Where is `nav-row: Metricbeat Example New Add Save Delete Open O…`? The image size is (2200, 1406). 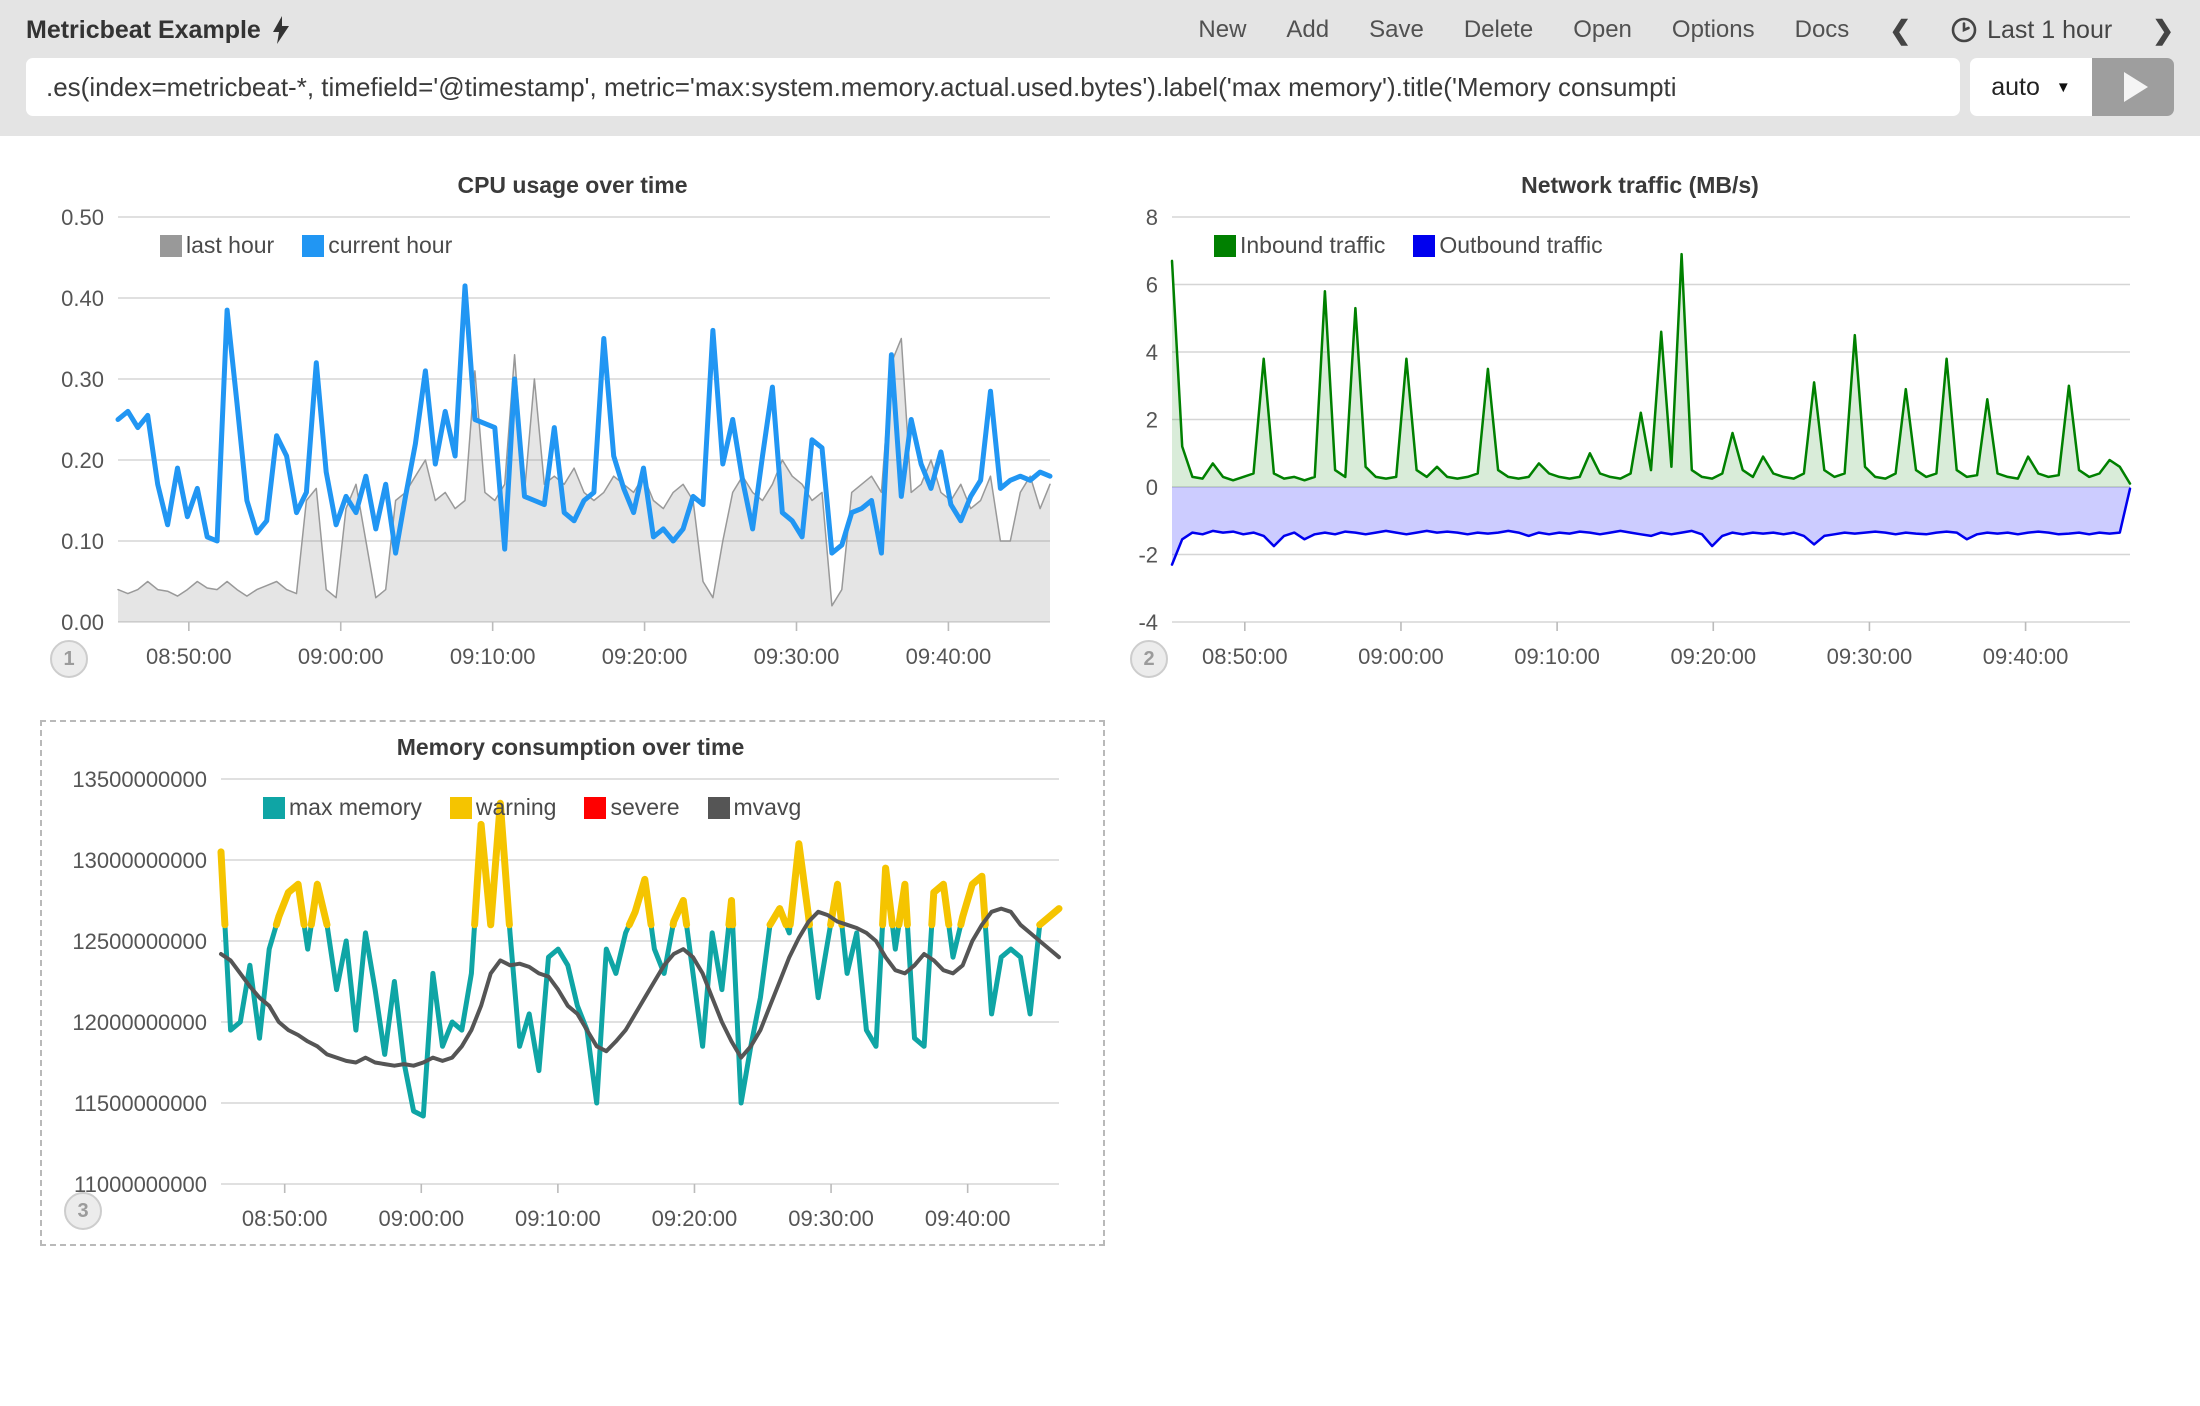 nav-row: Metricbeat Example New Add Save Delete Open O… is located at coordinates (1100, 25).